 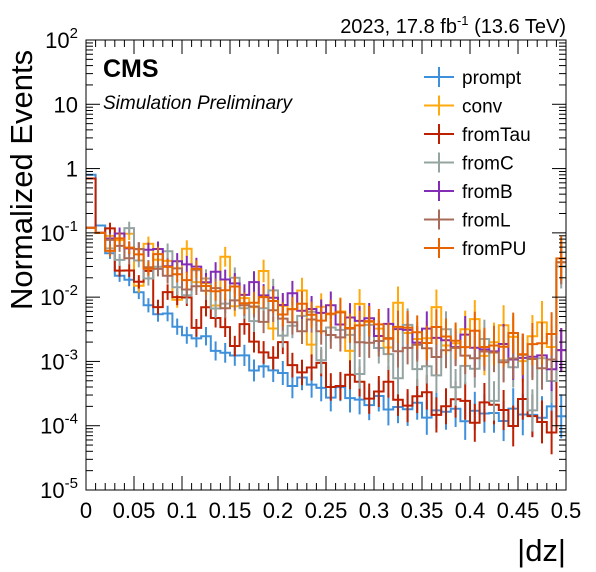 I want to click on legend-label: fromPU, so click(x=494, y=249).